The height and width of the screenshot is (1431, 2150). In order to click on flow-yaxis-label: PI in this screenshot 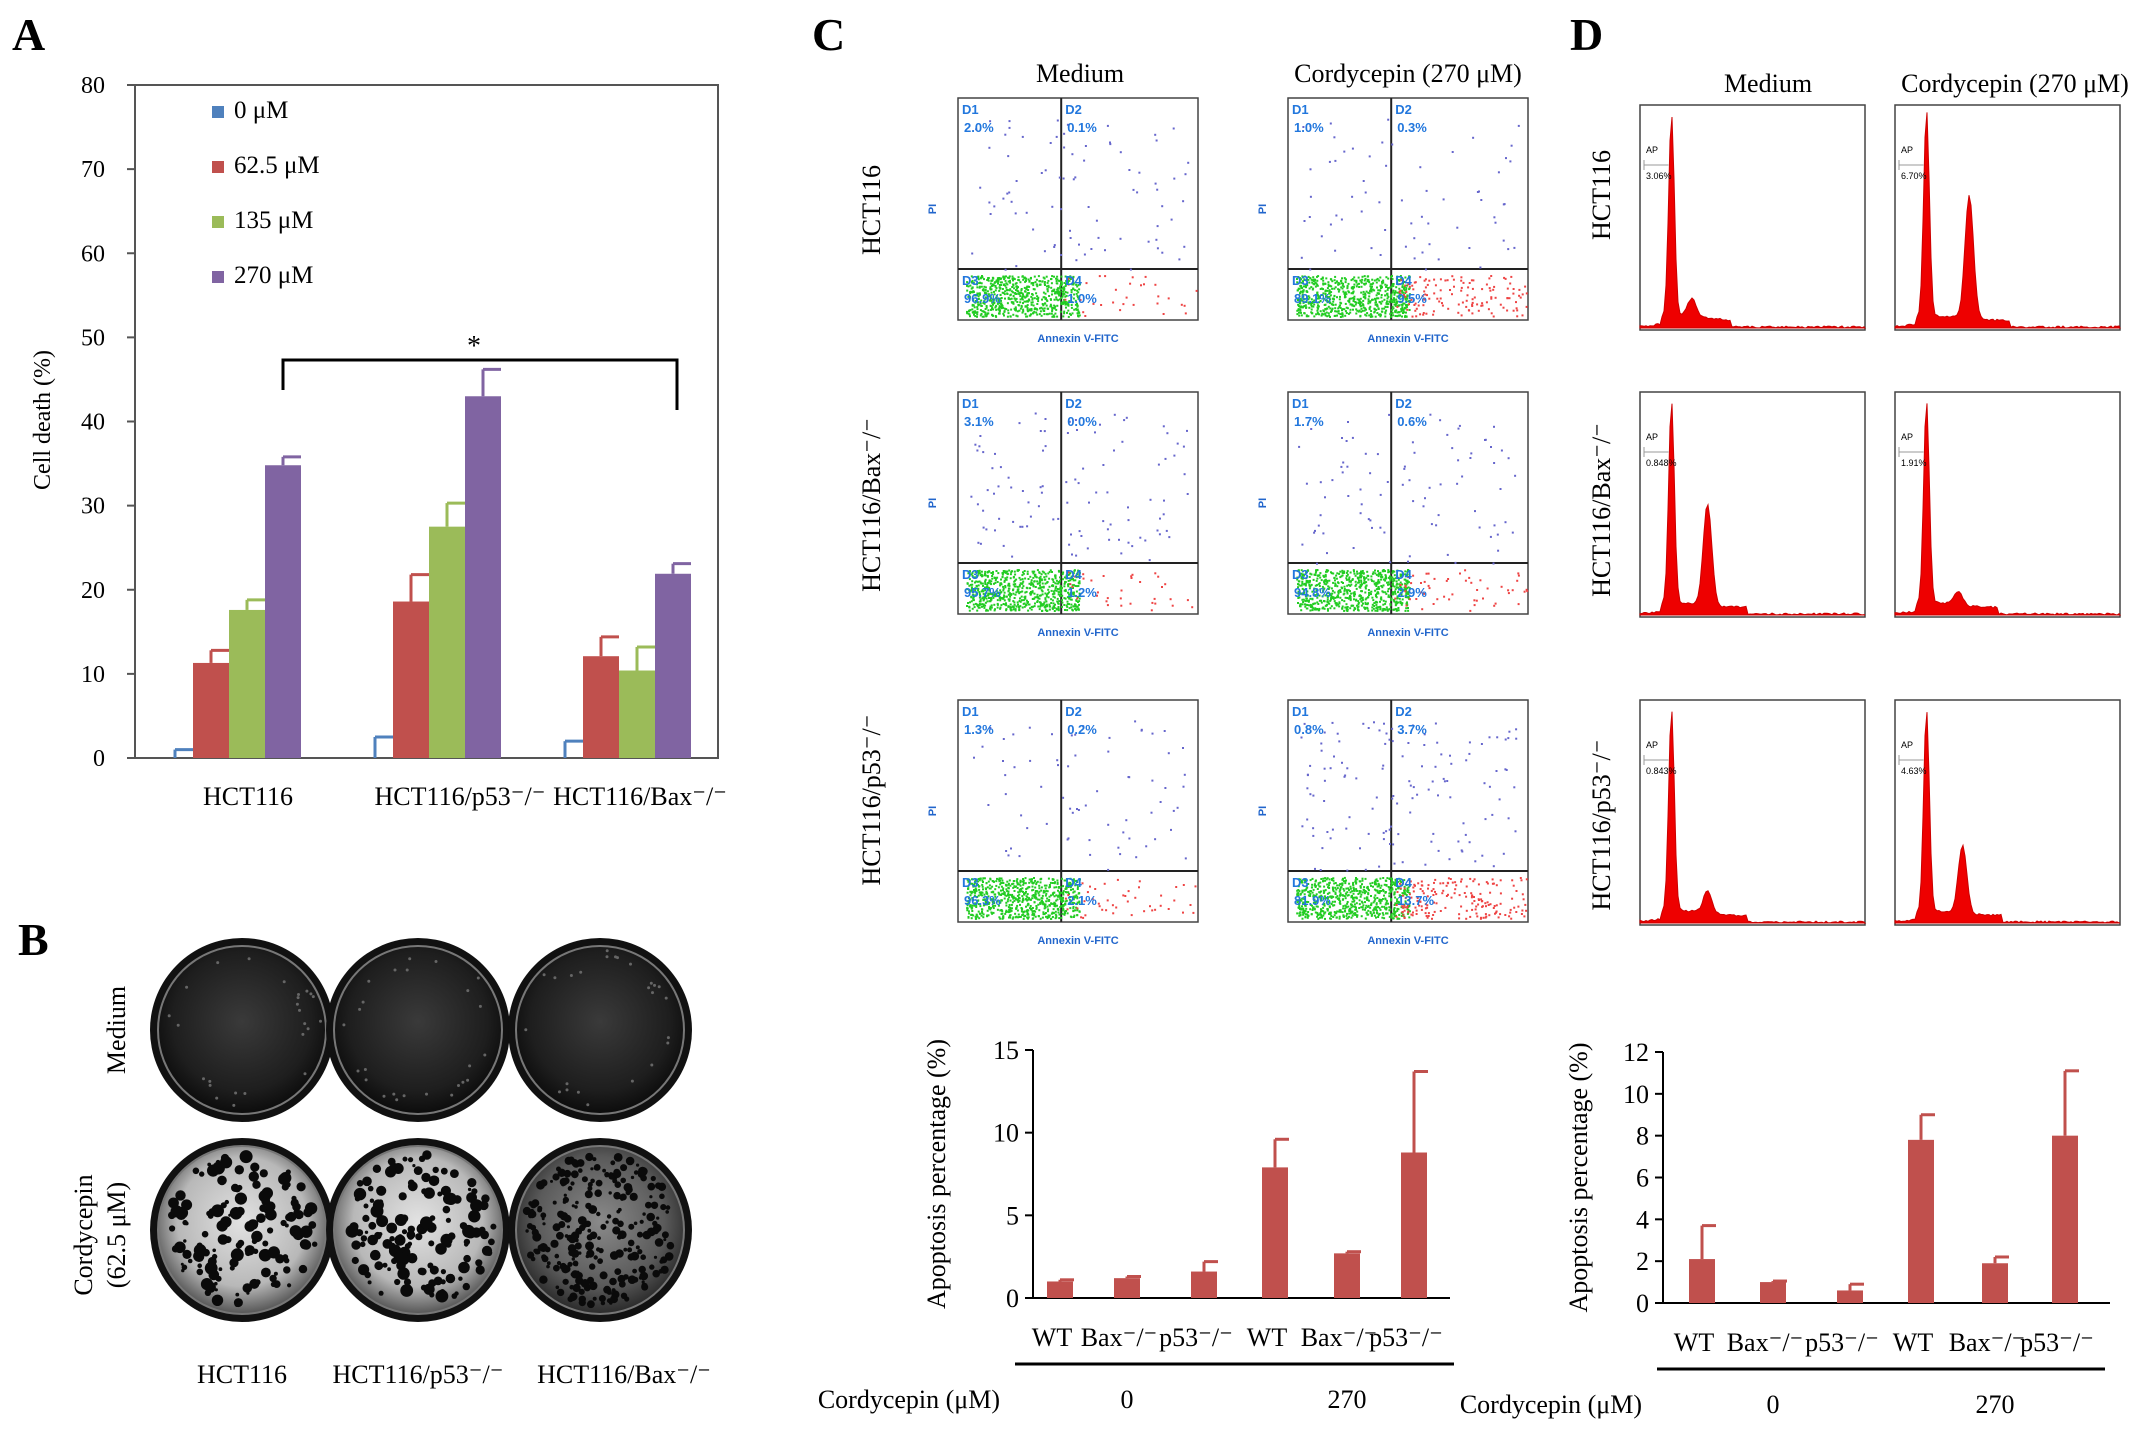, I will do `click(933, 209)`.